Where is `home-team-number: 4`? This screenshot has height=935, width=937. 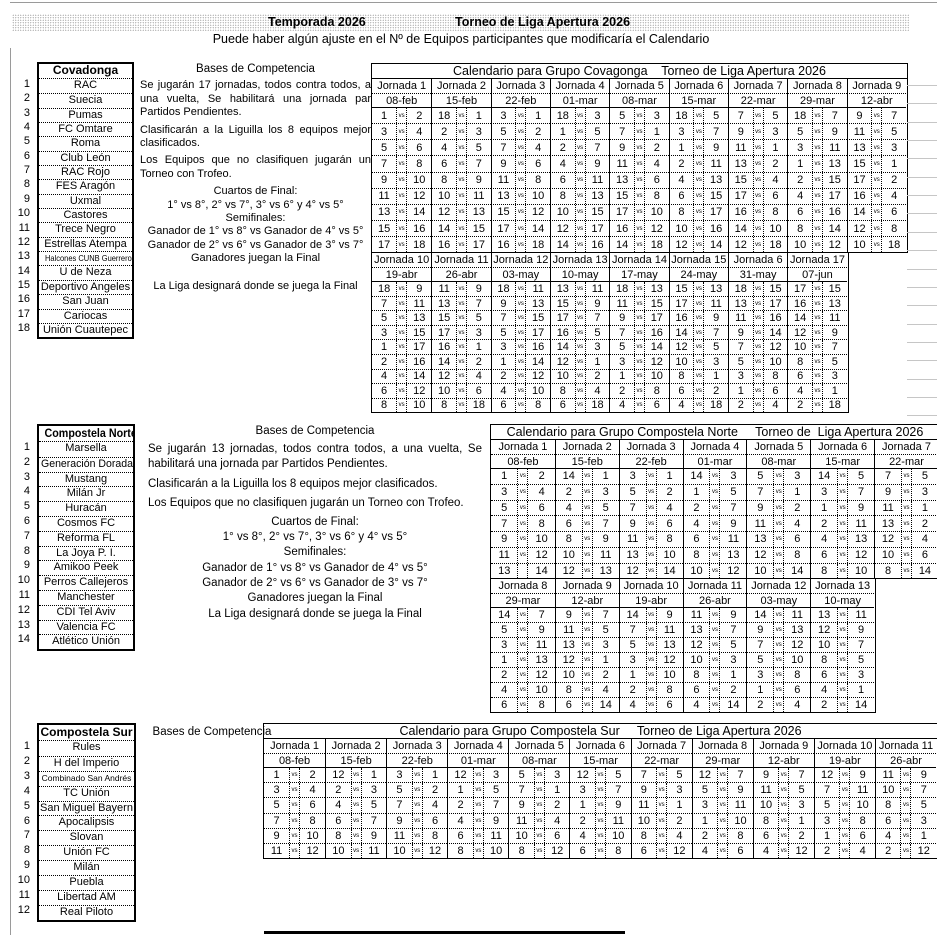
home-team-number: 4 is located at coordinates (460, 820).